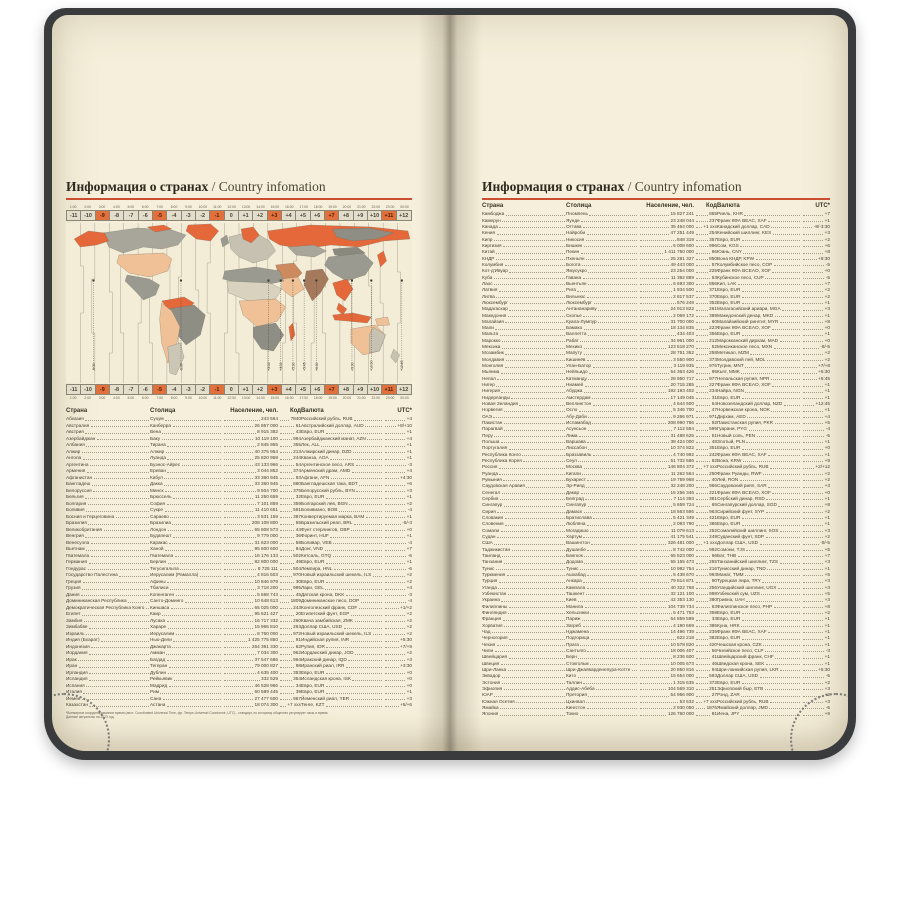 The width and height of the screenshot is (900, 900). What do you see at coordinates (81, 438) in the screenshot?
I see `cell-text: Азербайджан` at bounding box center [81, 438].